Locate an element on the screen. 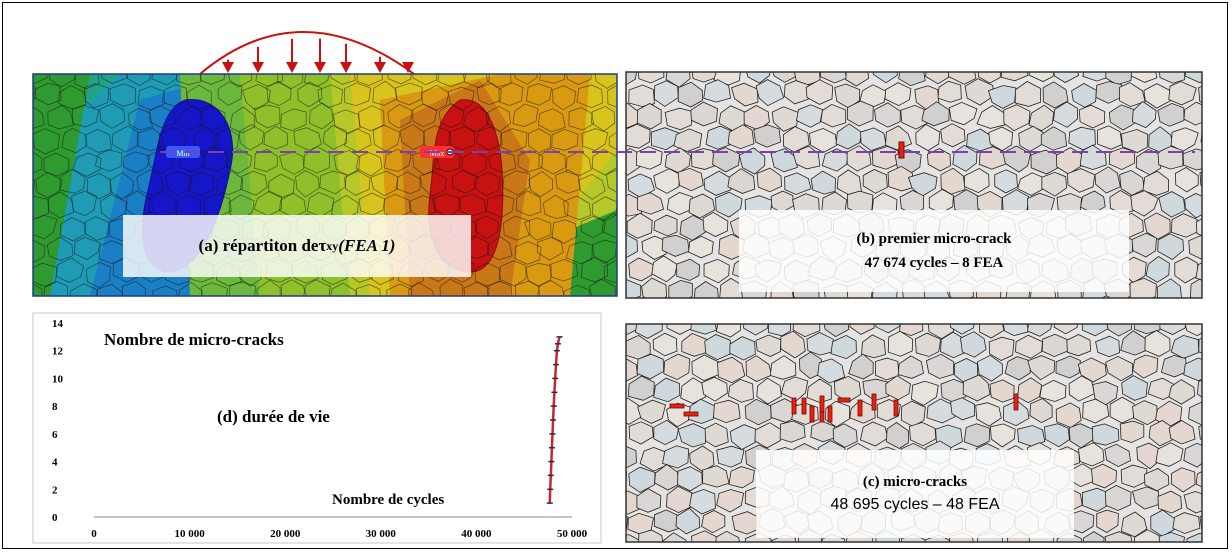 Image resolution: width=1232 pixels, height=552 pixels. y-tick-label: 10 is located at coordinates (58, 379).